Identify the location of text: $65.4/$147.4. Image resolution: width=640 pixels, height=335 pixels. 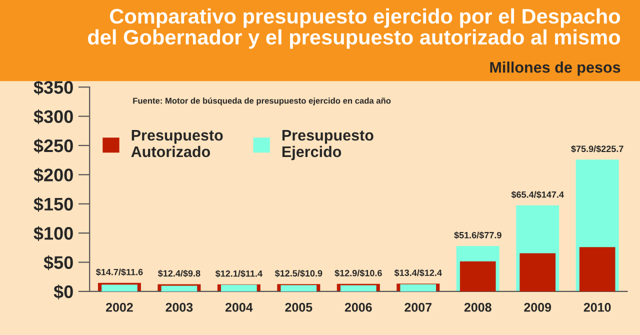
(537, 194).